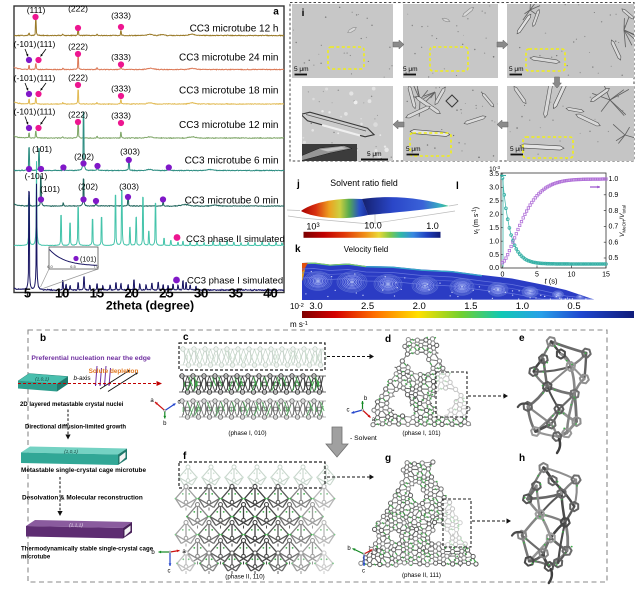  I want to click on svg-text: CC3 microtube 0 min, so click(232, 201).